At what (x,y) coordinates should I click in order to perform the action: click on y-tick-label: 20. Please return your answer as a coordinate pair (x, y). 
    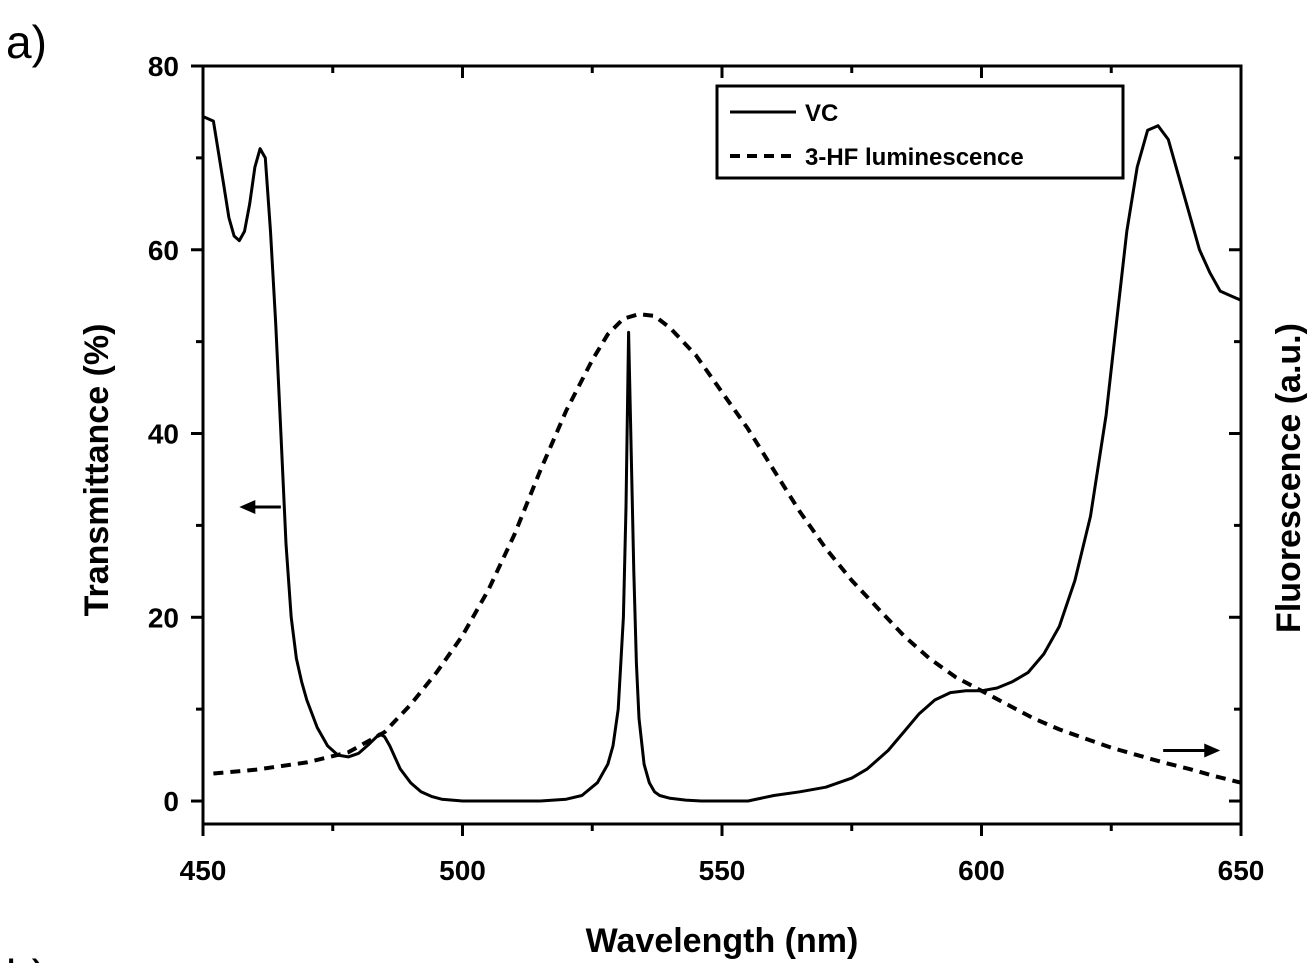
    Looking at the image, I should click on (163, 617).